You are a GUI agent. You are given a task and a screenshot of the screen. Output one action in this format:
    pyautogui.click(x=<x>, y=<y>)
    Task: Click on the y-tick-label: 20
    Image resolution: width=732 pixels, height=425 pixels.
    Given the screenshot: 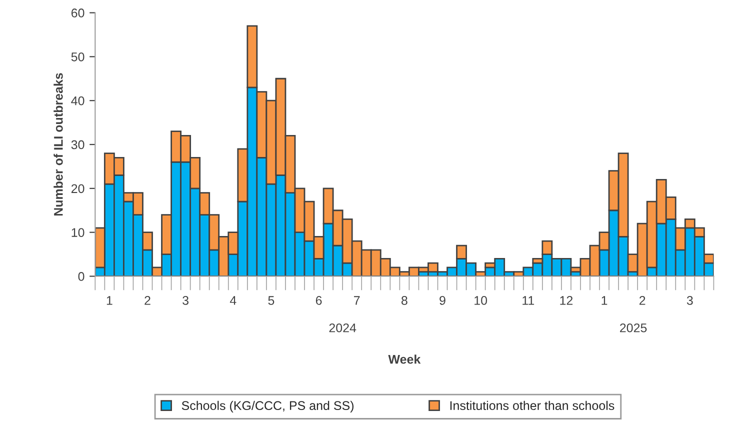 What is the action you would take?
    pyautogui.click(x=77, y=189)
    